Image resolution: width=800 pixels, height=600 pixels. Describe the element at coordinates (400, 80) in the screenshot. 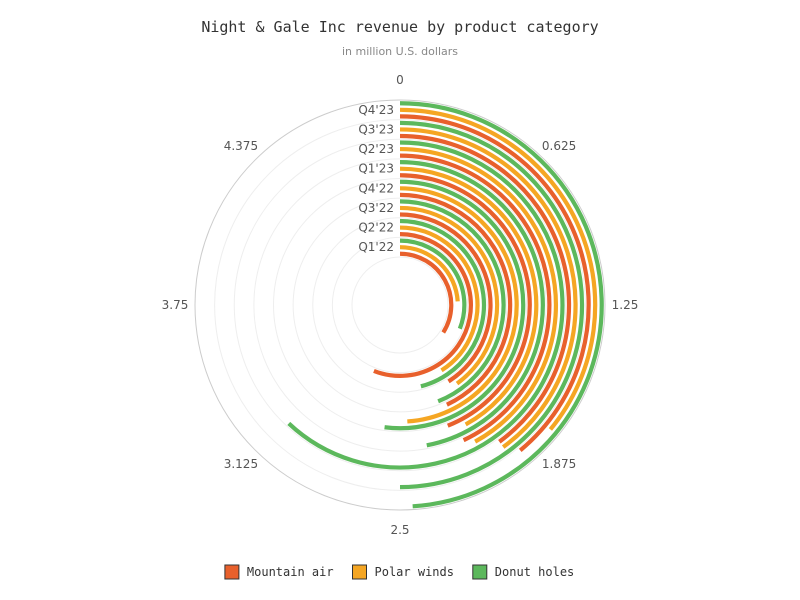

I see `angle-tick-label: 0` at that location.